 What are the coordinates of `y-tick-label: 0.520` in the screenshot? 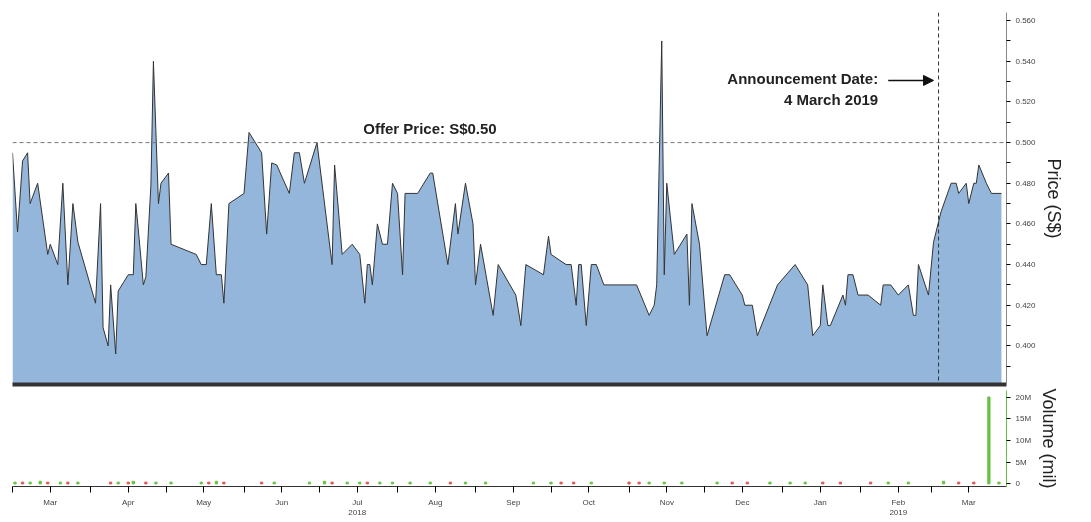 It's located at (1026, 102).